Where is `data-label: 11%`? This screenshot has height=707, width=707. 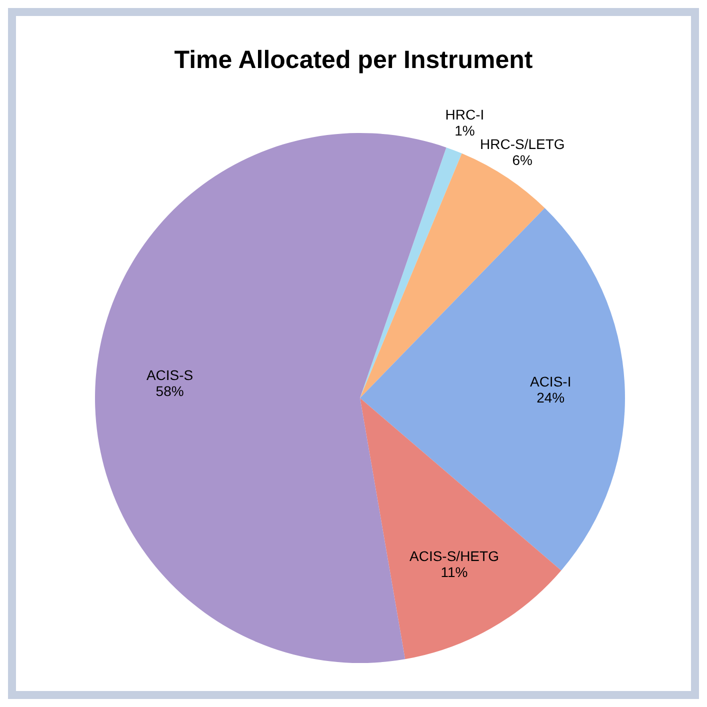 data-label: 11% is located at coordinates (454, 572).